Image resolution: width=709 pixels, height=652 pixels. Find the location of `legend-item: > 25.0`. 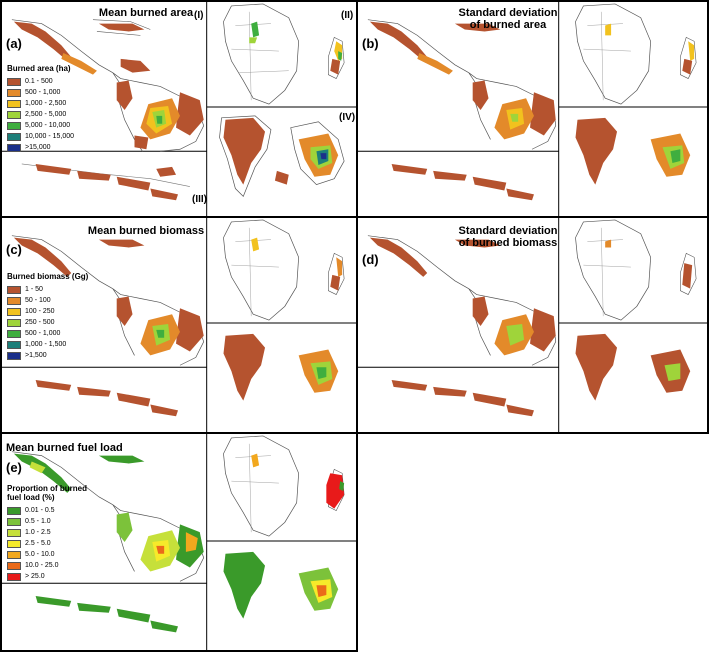

legend-item: > 25.0 is located at coordinates (47, 576).